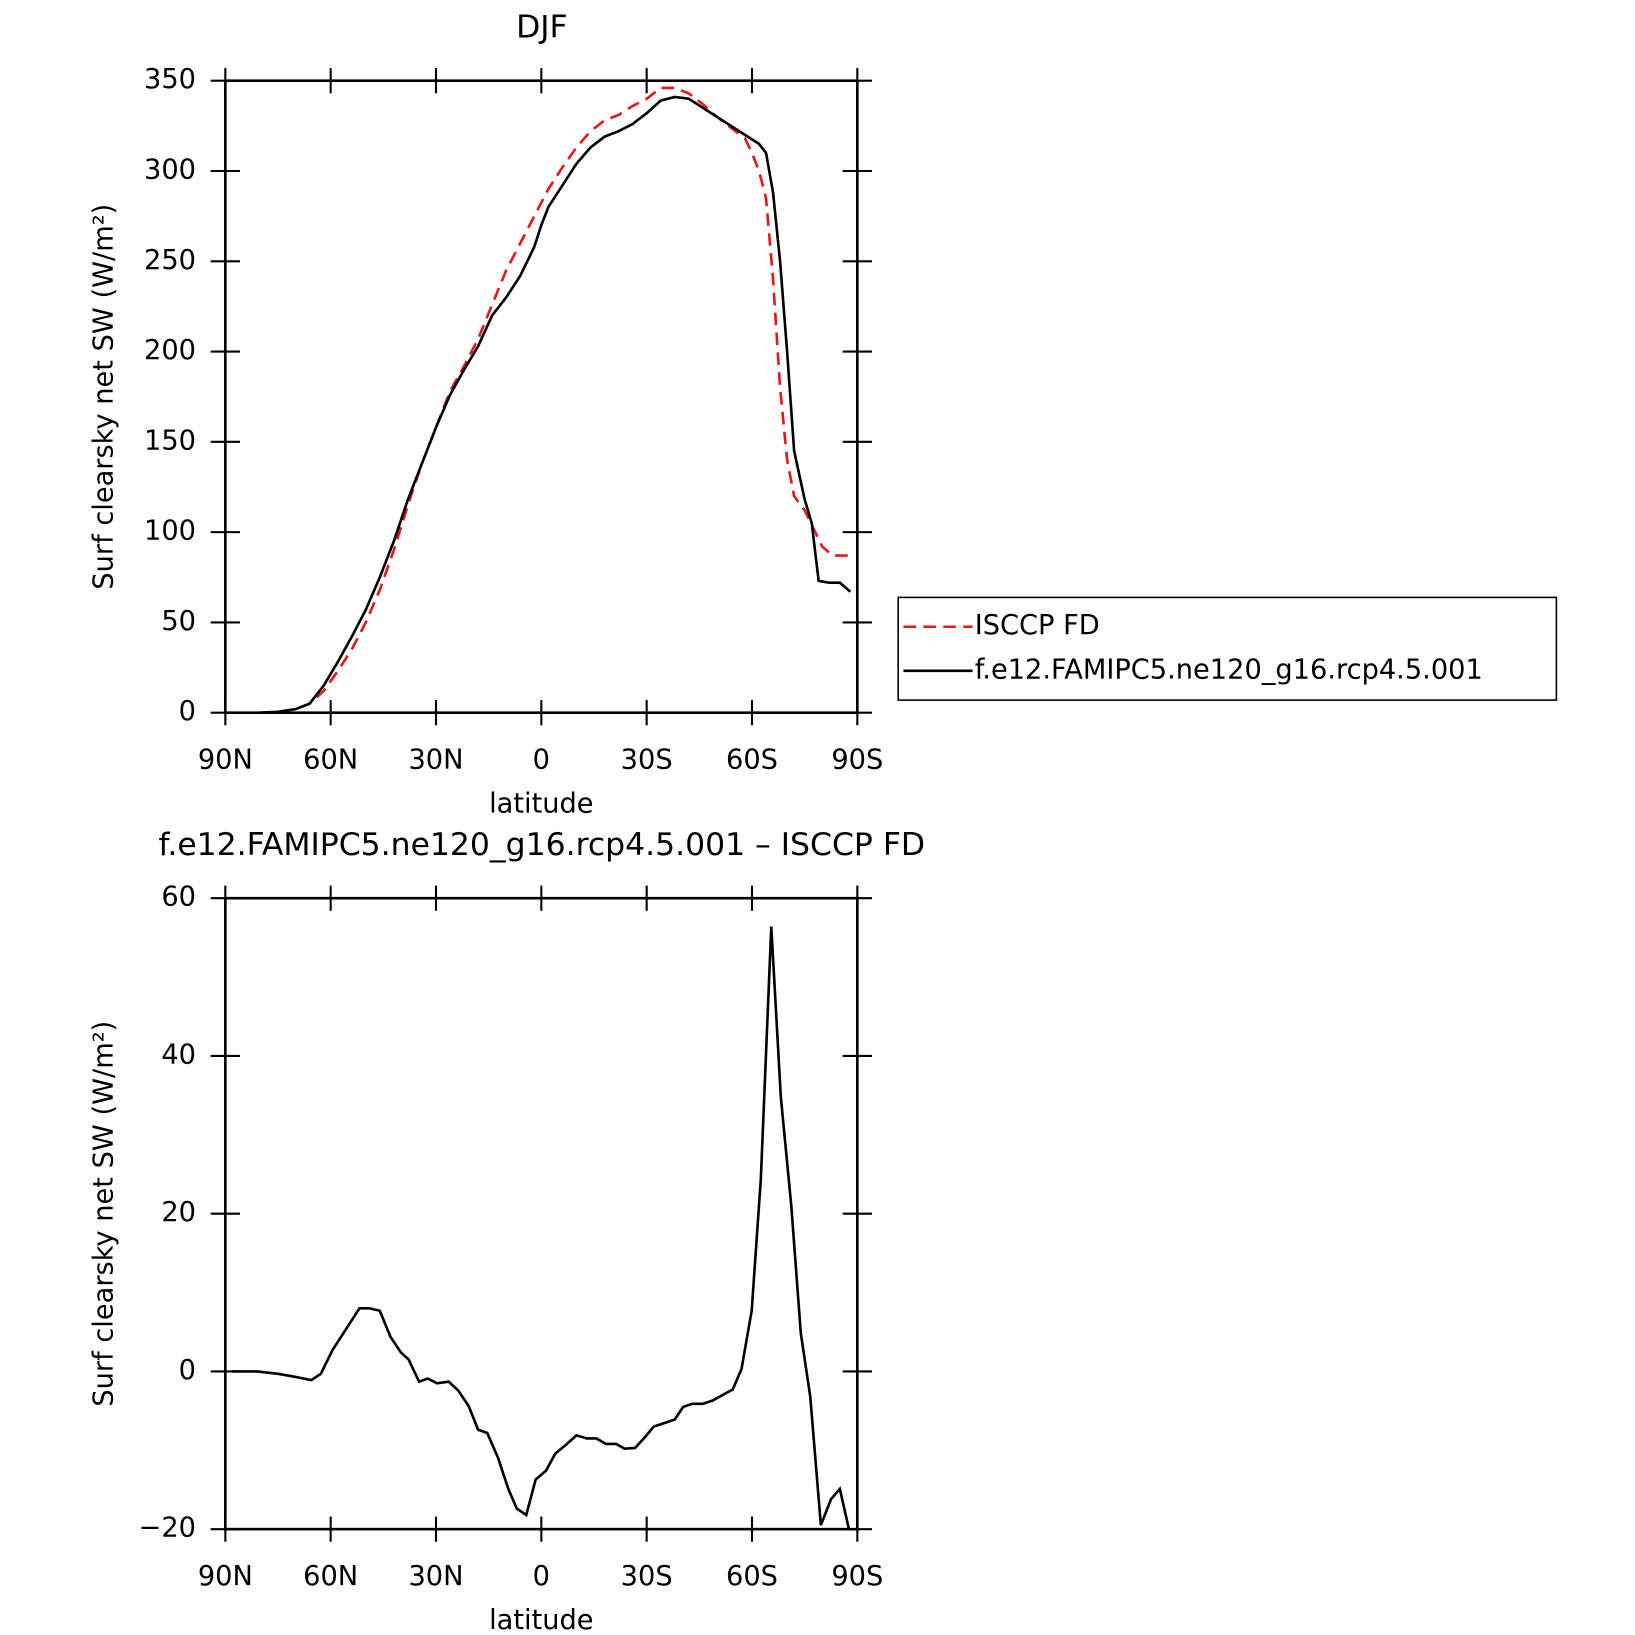  What do you see at coordinates (178, 1054) in the screenshot?
I see `y-tick-label: 40` at bounding box center [178, 1054].